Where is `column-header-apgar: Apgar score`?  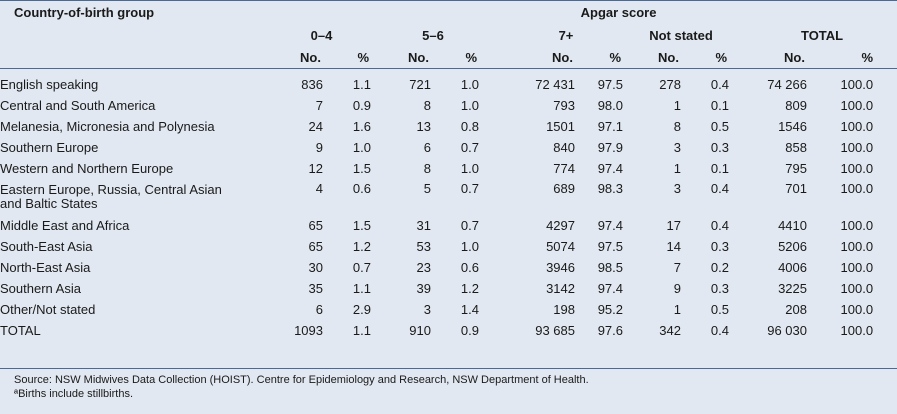
column-header-apgar: Apgar score is located at coordinates (618, 12).